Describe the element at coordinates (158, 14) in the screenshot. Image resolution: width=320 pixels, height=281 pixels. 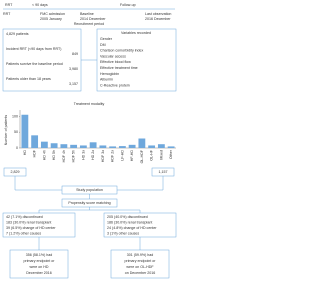
I see `timeline-label: Last observation` at that location.